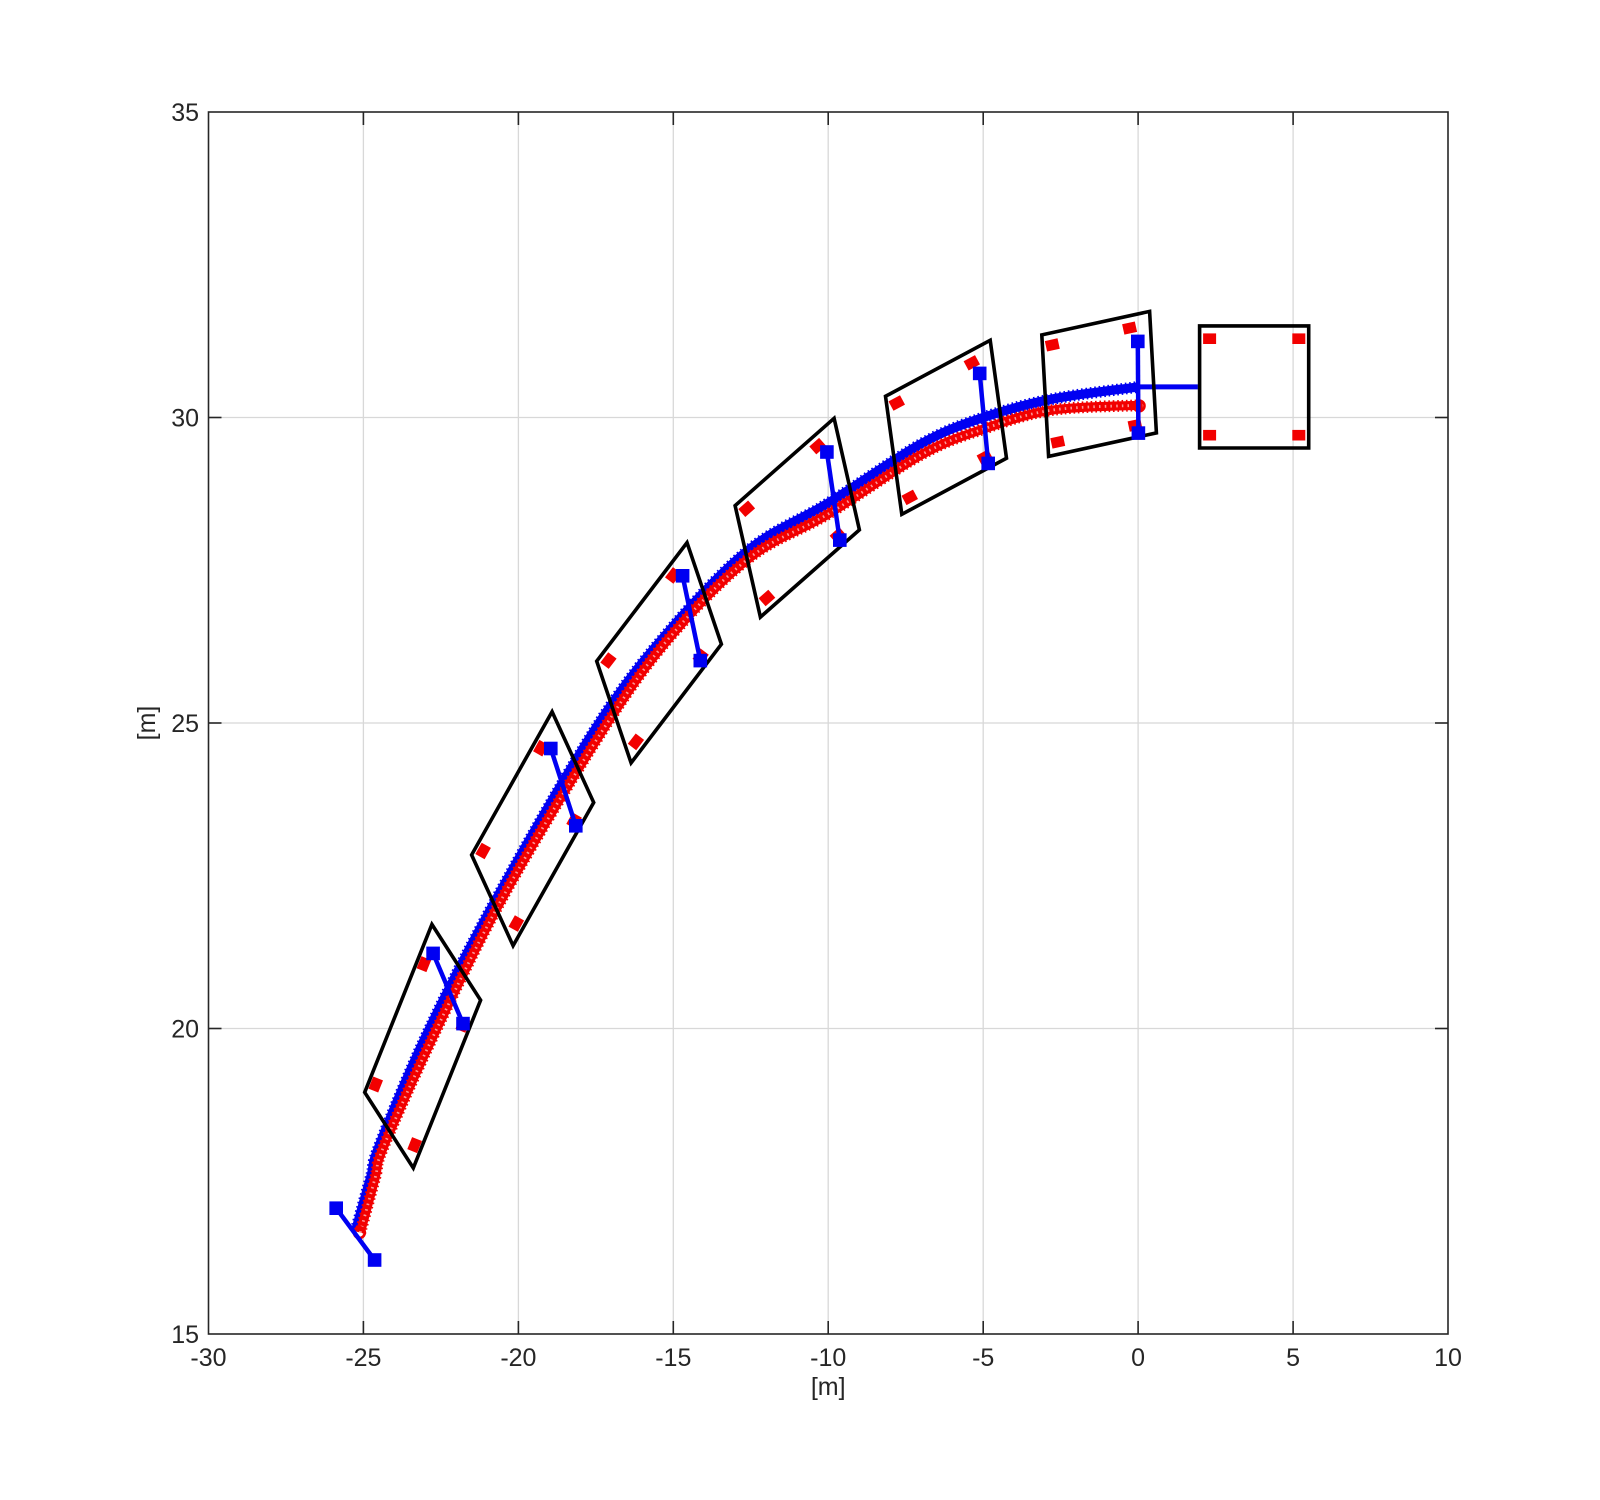 The image size is (1600, 1500). What do you see at coordinates (673, 1358) in the screenshot?
I see `svg-text: -15` at bounding box center [673, 1358].